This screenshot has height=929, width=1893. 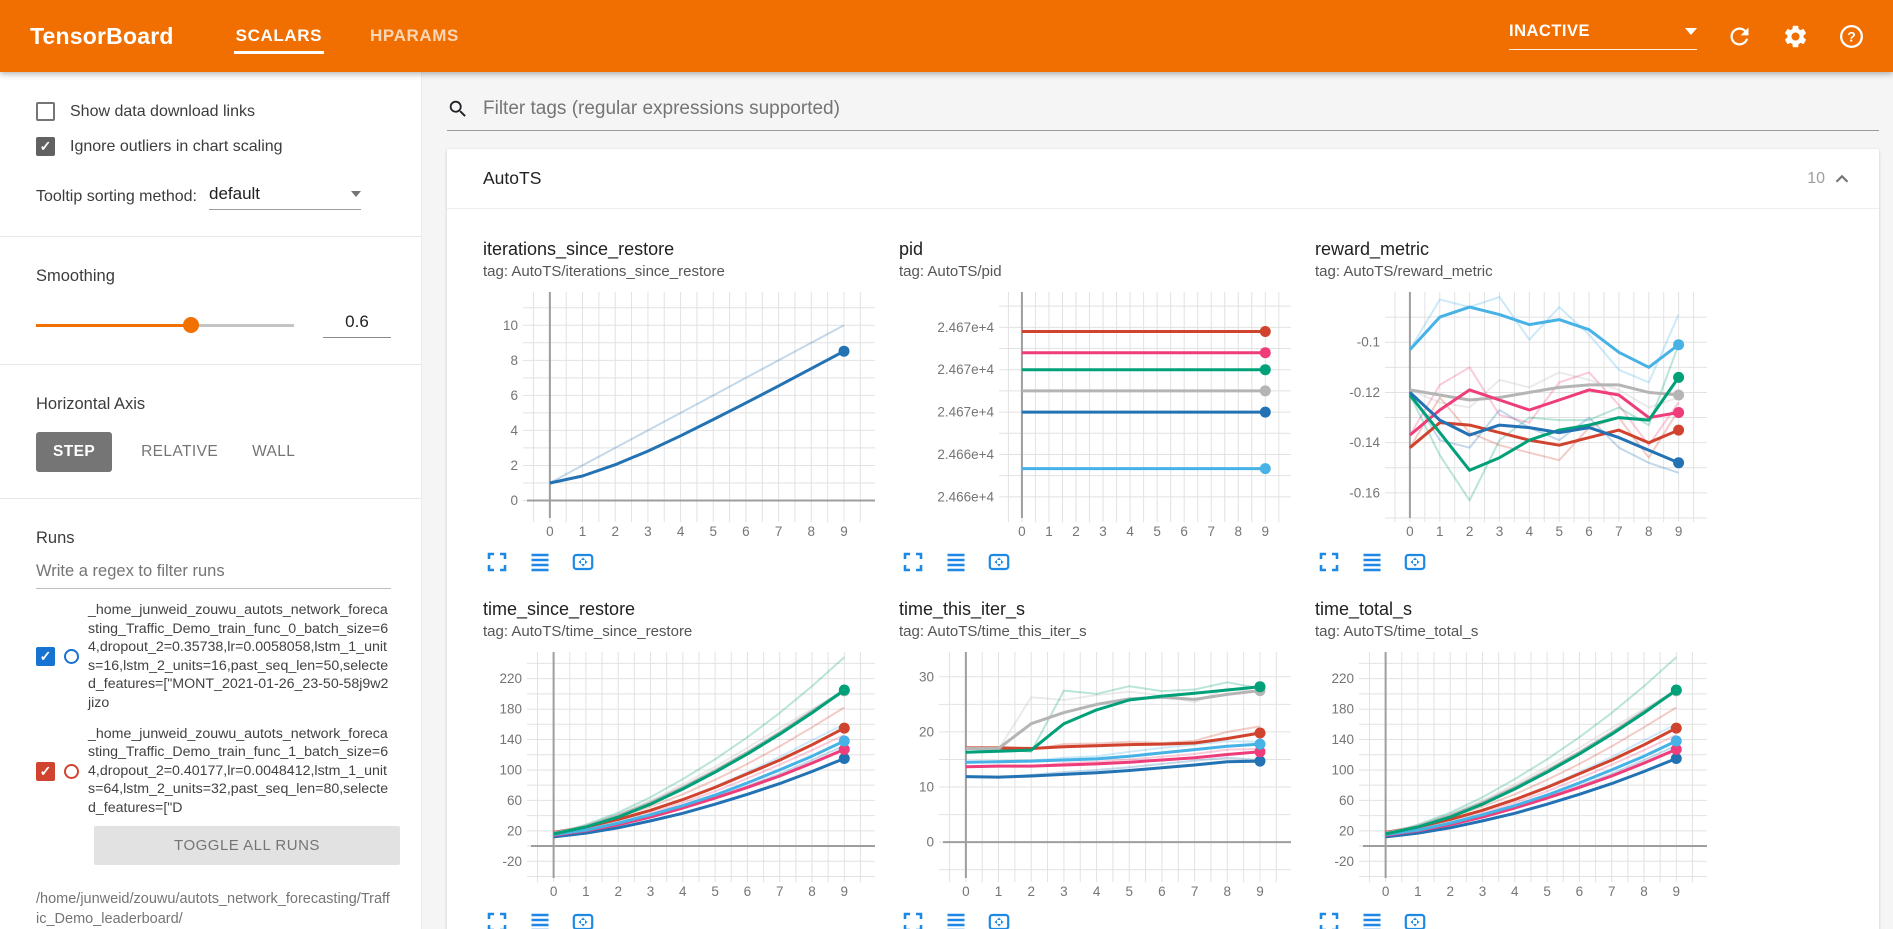 I want to click on svg-text: 140, so click(x=510, y=739).